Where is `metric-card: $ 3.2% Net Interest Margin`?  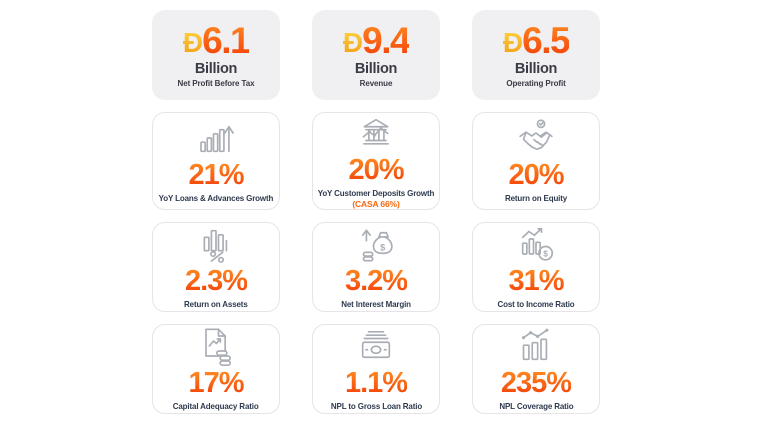
metric-card: $ 3.2% Net Interest Margin is located at coordinates (376, 267).